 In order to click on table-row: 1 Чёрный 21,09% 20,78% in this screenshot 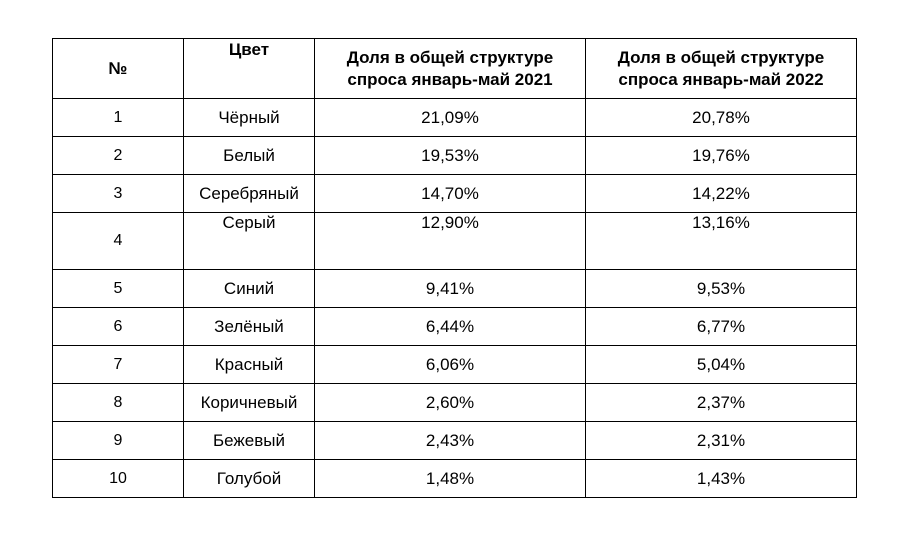, I will do `click(454, 117)`.